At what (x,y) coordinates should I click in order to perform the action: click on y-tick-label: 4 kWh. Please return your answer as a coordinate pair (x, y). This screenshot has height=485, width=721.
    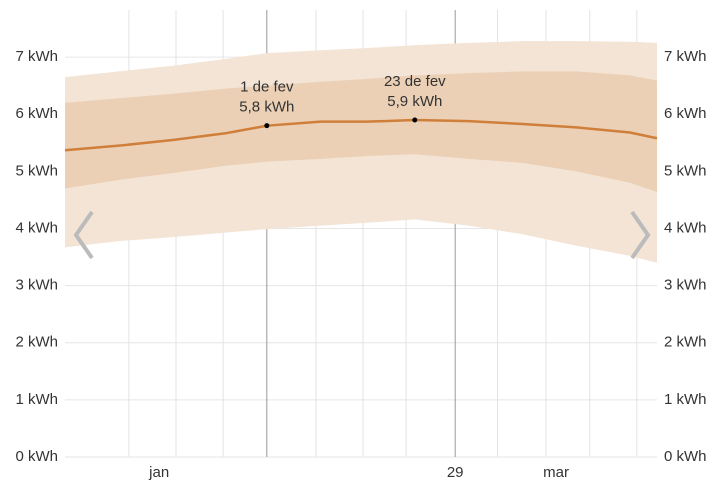
    Looking at the image, I should click on (36, 227).